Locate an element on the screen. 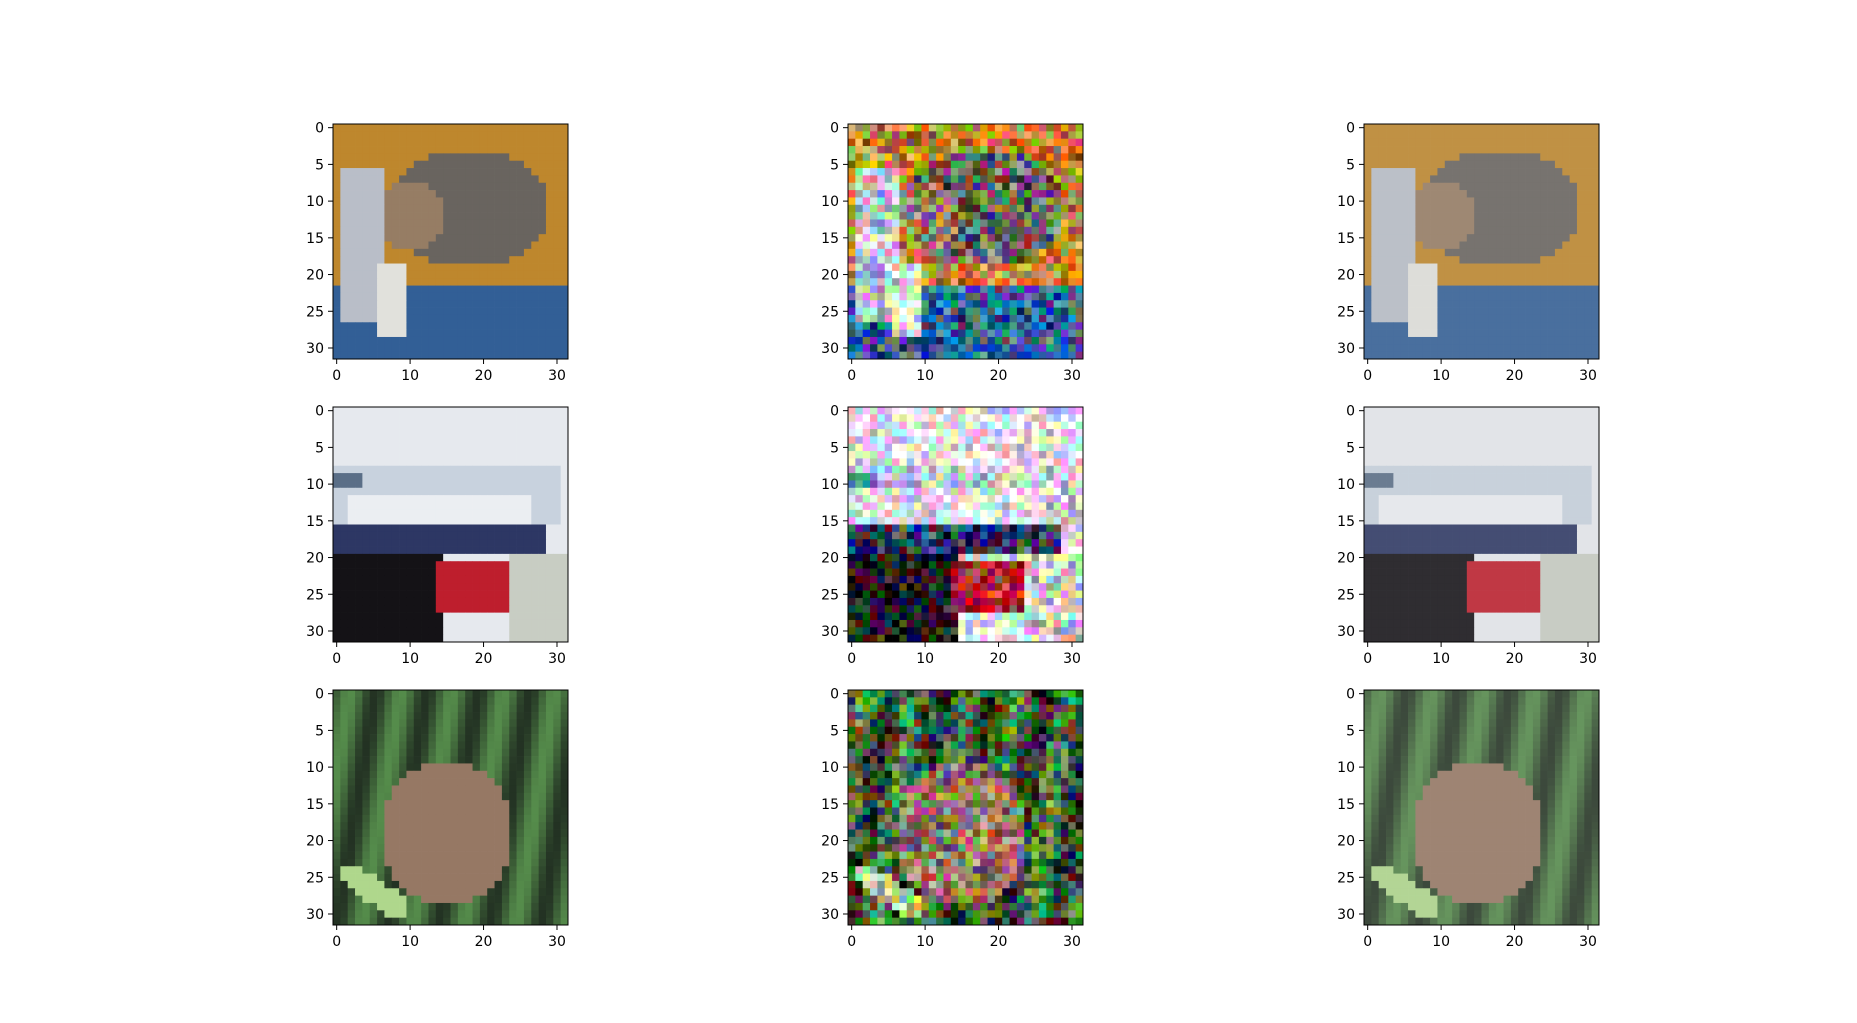  panel-cat-noisy: 0 10 20 30 0 5 10 15 20 25 30 is located at coordinates (952, 252).